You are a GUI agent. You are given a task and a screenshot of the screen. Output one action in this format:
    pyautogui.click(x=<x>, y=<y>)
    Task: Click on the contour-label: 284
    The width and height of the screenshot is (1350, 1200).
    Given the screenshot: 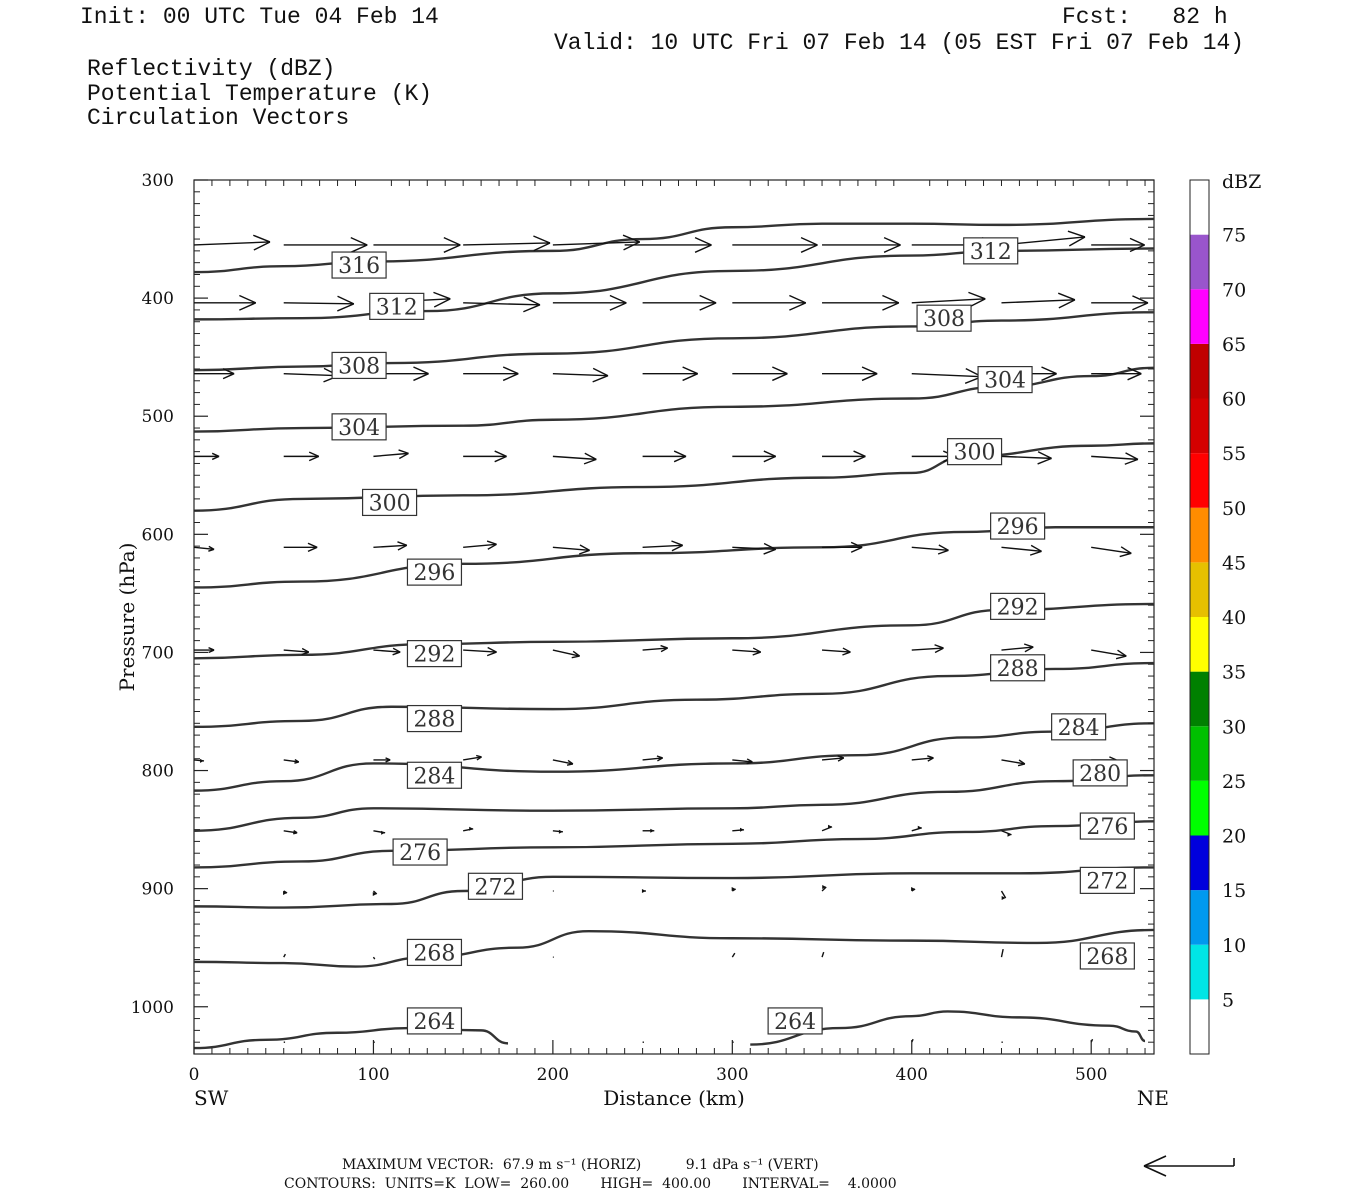 What is the action you would take?
    pyautogui.click(x=1079, y=727)
    